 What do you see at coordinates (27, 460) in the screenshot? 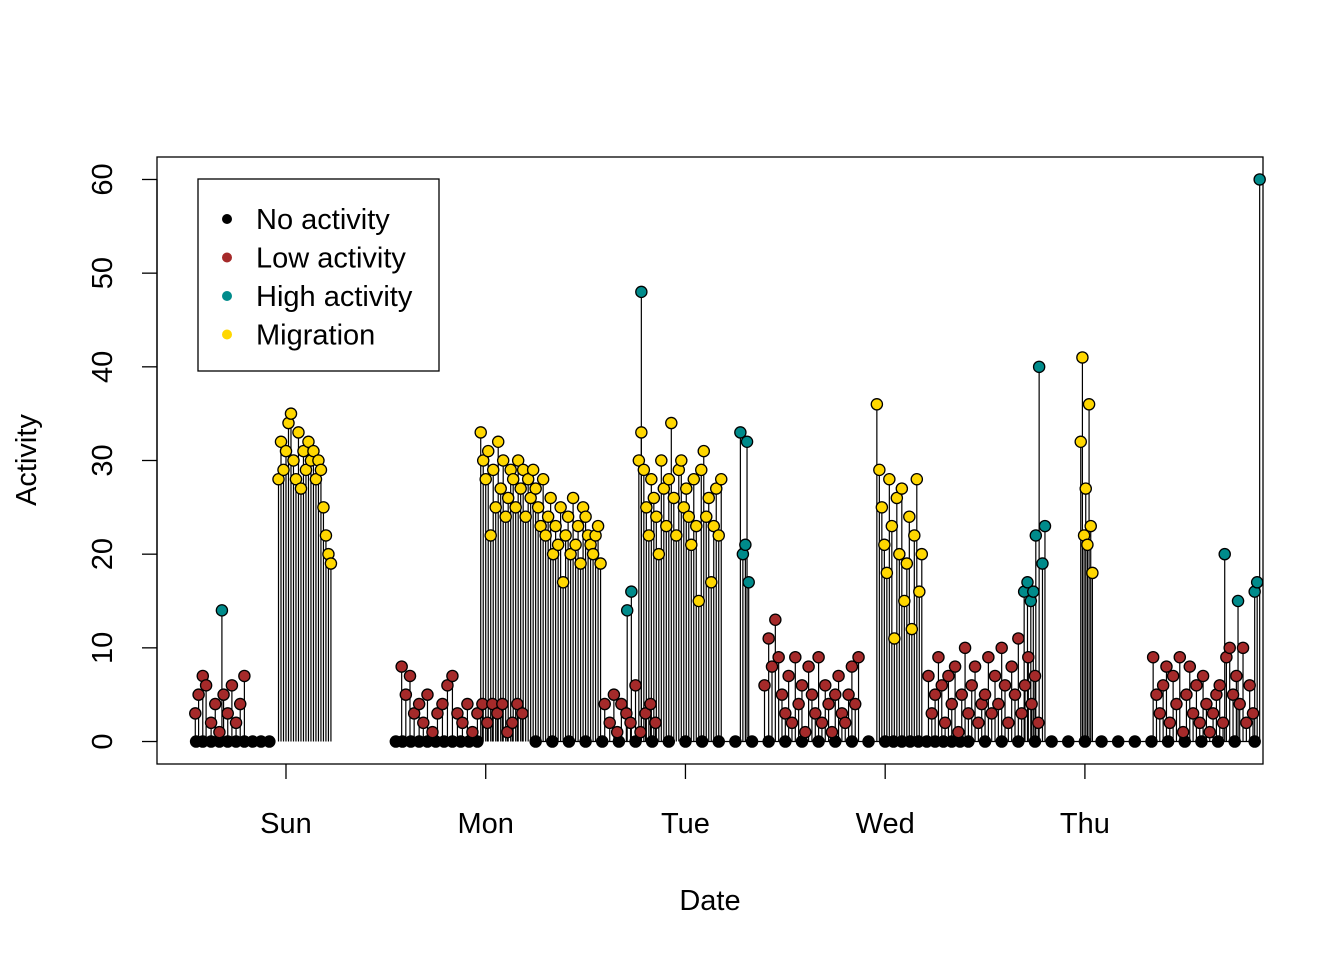
I see `y-axis-label: Activity` at bounding box center [27, 460].